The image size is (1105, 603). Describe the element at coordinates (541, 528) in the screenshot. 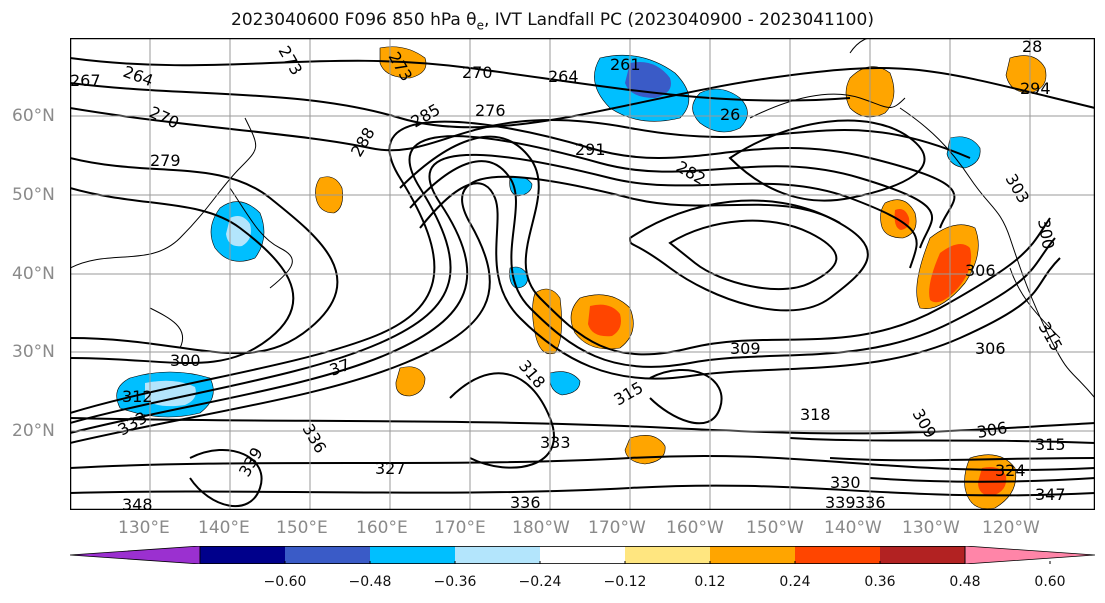

I see `lon-label: 180°W` at that location.